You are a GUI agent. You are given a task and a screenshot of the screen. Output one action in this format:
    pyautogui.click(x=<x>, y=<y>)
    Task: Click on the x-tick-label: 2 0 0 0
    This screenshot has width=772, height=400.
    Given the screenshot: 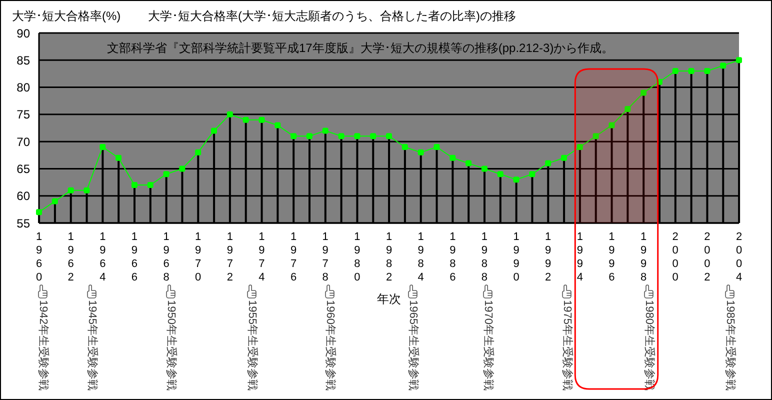 What is the action you would take?
    pyautogui.click(x=675, y=257)
    